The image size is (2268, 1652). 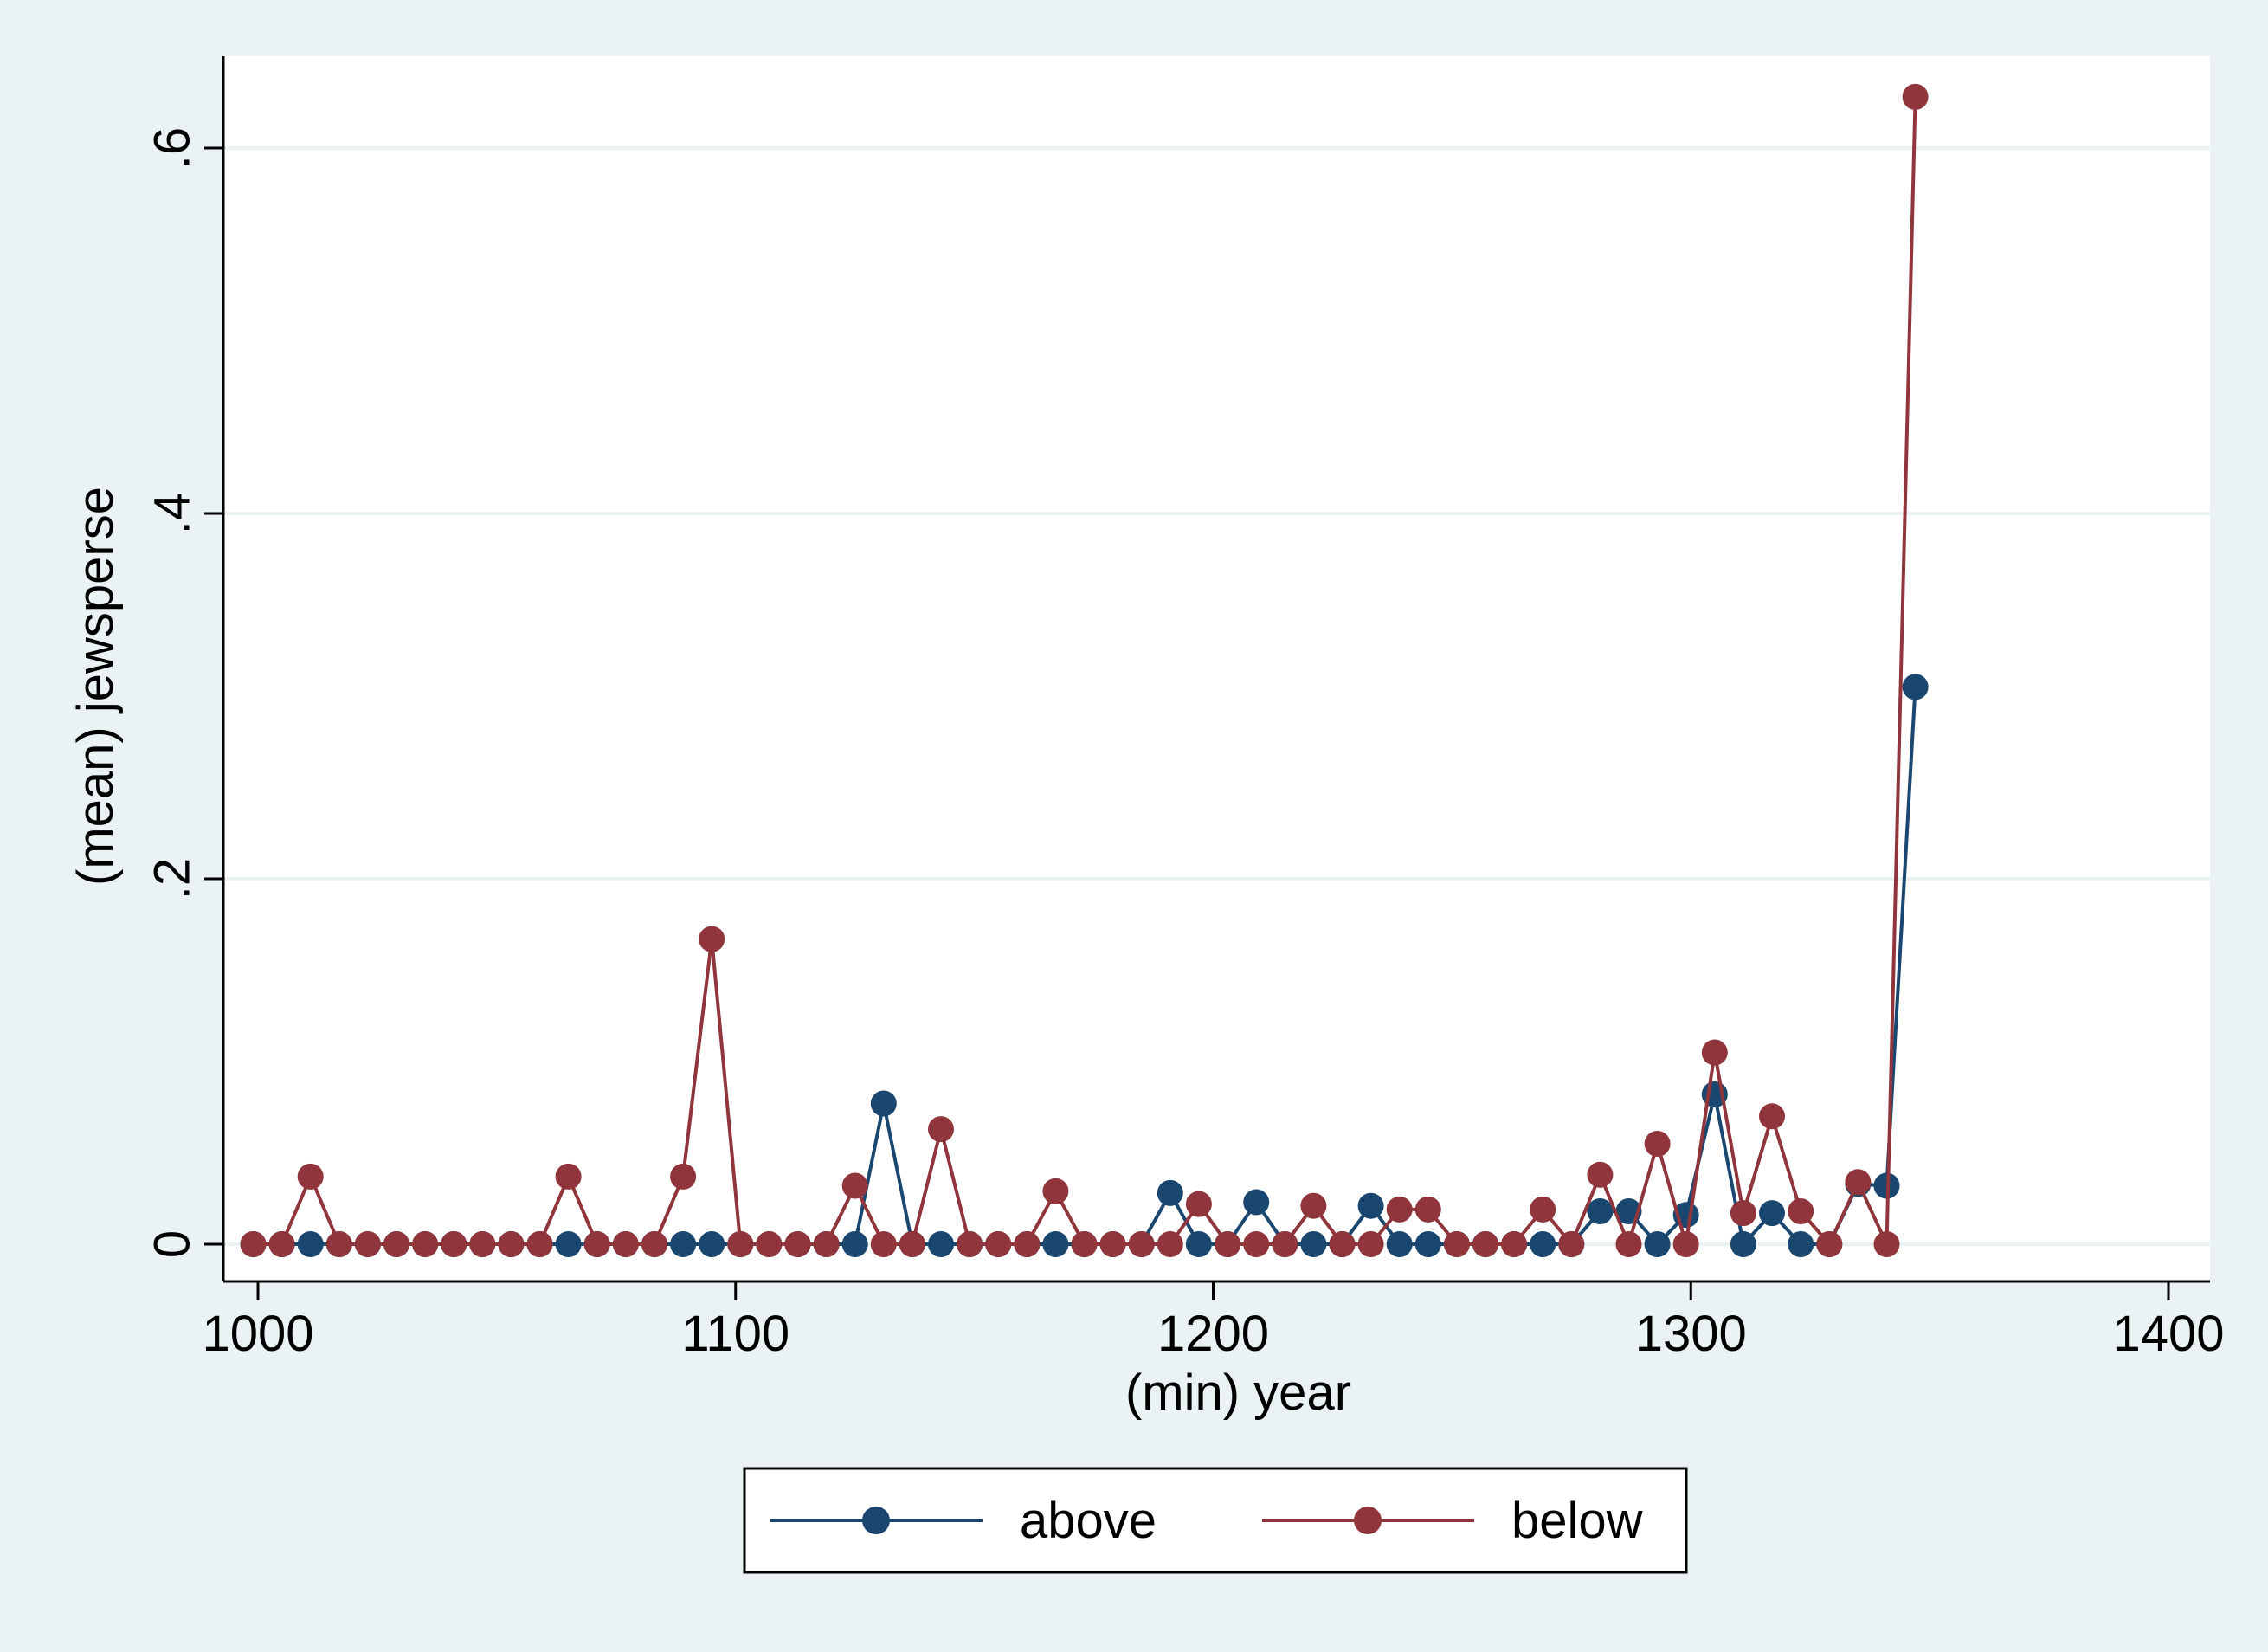 What do you see at coordinates (172, 879) in the screenshot?
I see `y-tick-label: .2` at bounding box center [172, 879].